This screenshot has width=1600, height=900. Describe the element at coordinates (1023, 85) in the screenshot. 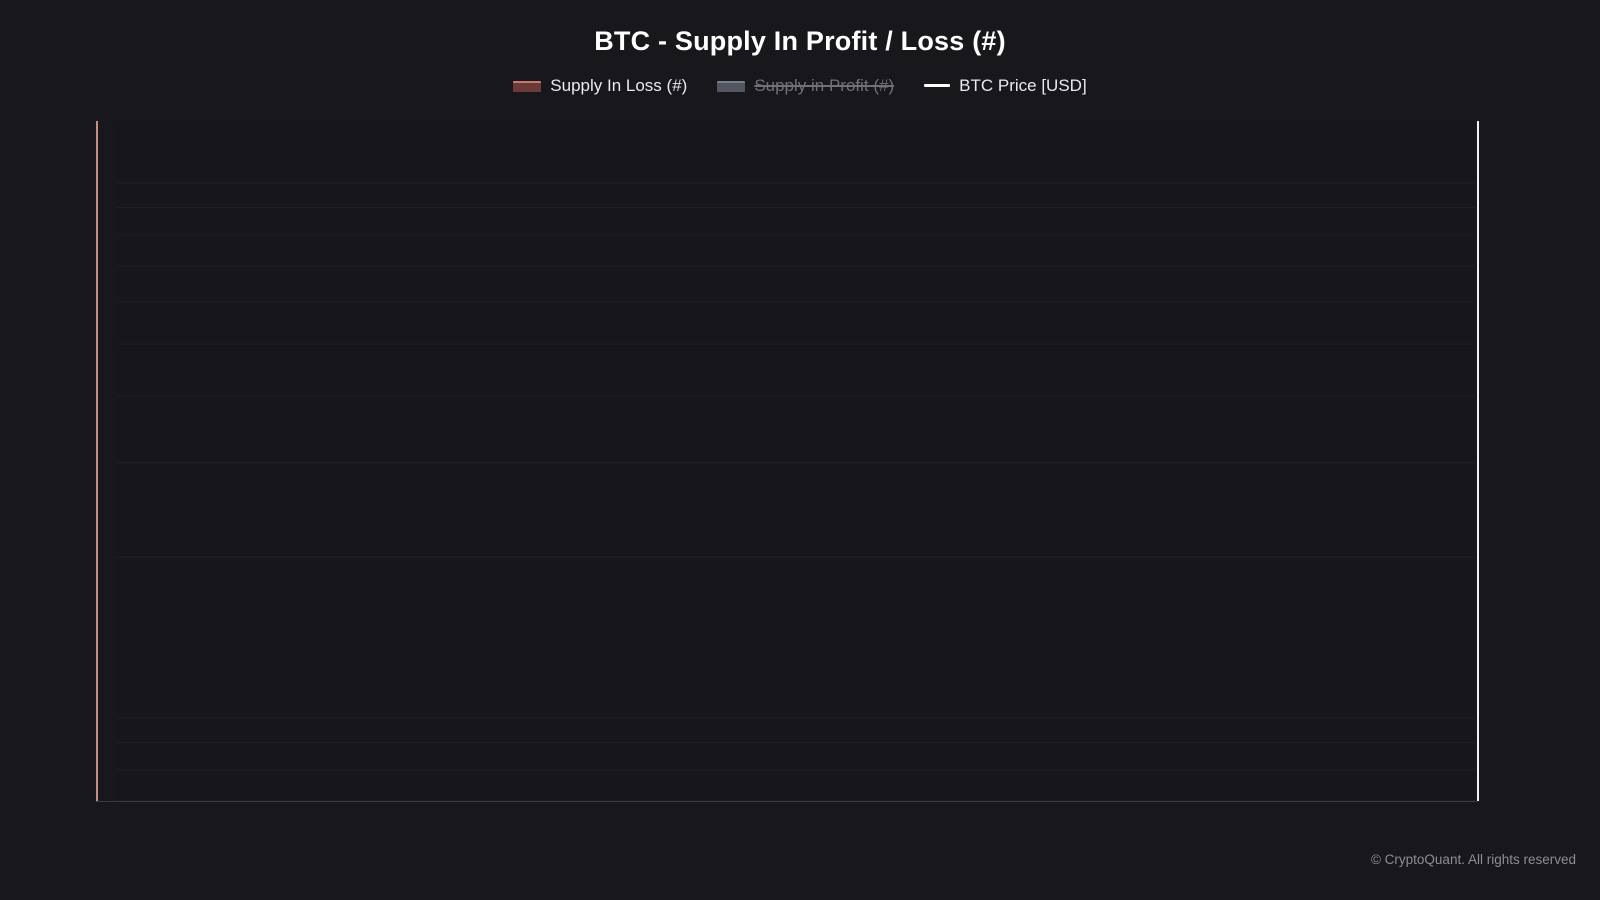

I see `legend-label-btc-price: BTC Price [USD]` at that location.